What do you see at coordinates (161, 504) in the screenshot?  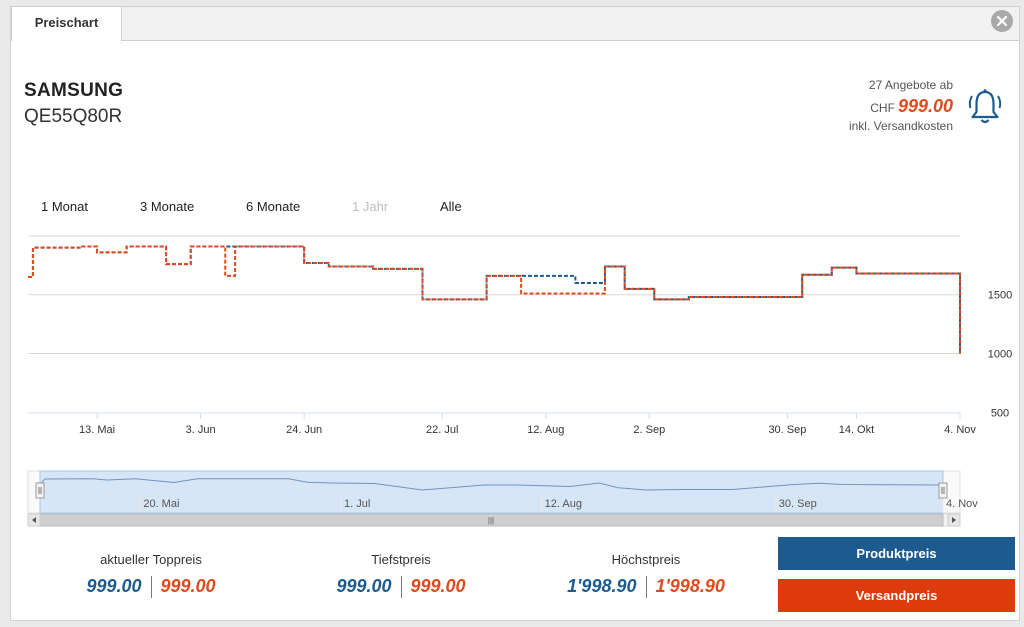 I see `navigator-tick-label: 20. Mai` at bounding box center [161, 504].